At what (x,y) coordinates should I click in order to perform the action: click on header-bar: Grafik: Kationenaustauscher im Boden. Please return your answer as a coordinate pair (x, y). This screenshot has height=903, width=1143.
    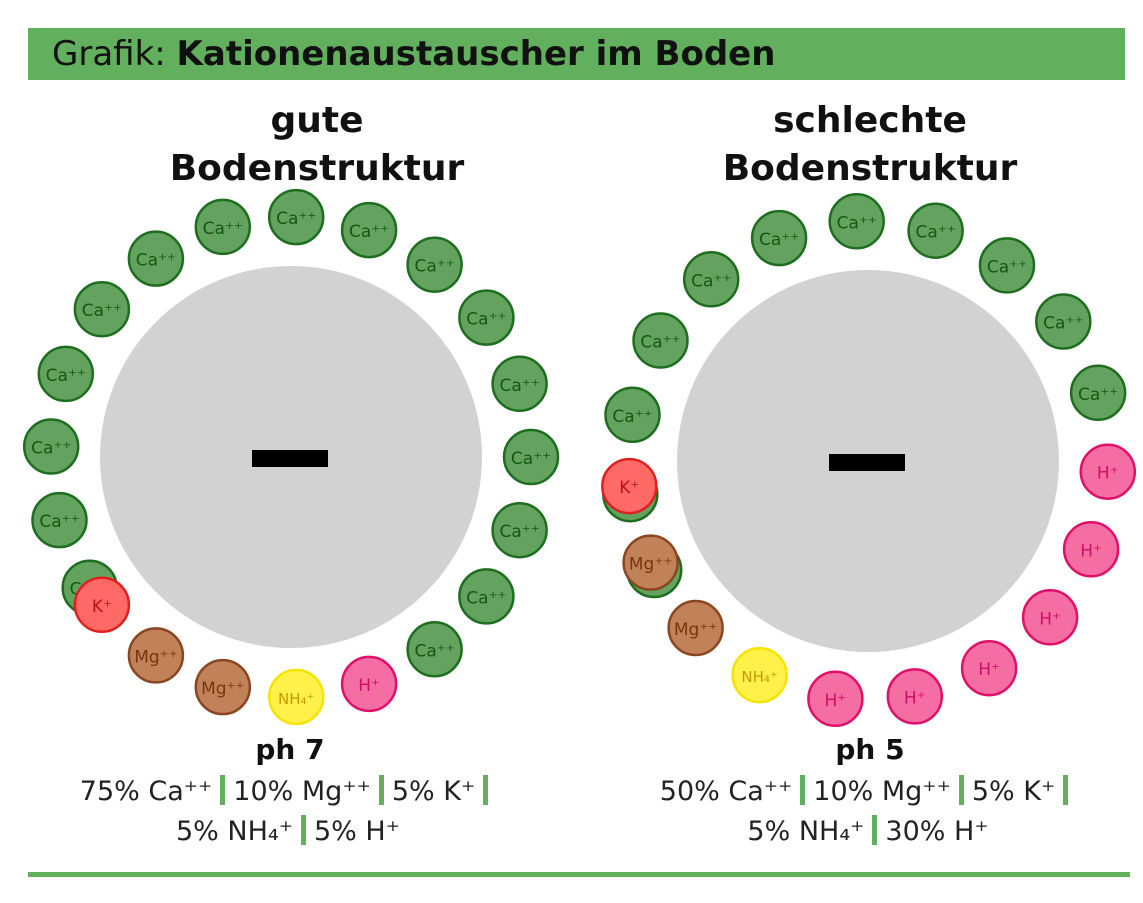
    Looking at the image, I should click on (576, 54).